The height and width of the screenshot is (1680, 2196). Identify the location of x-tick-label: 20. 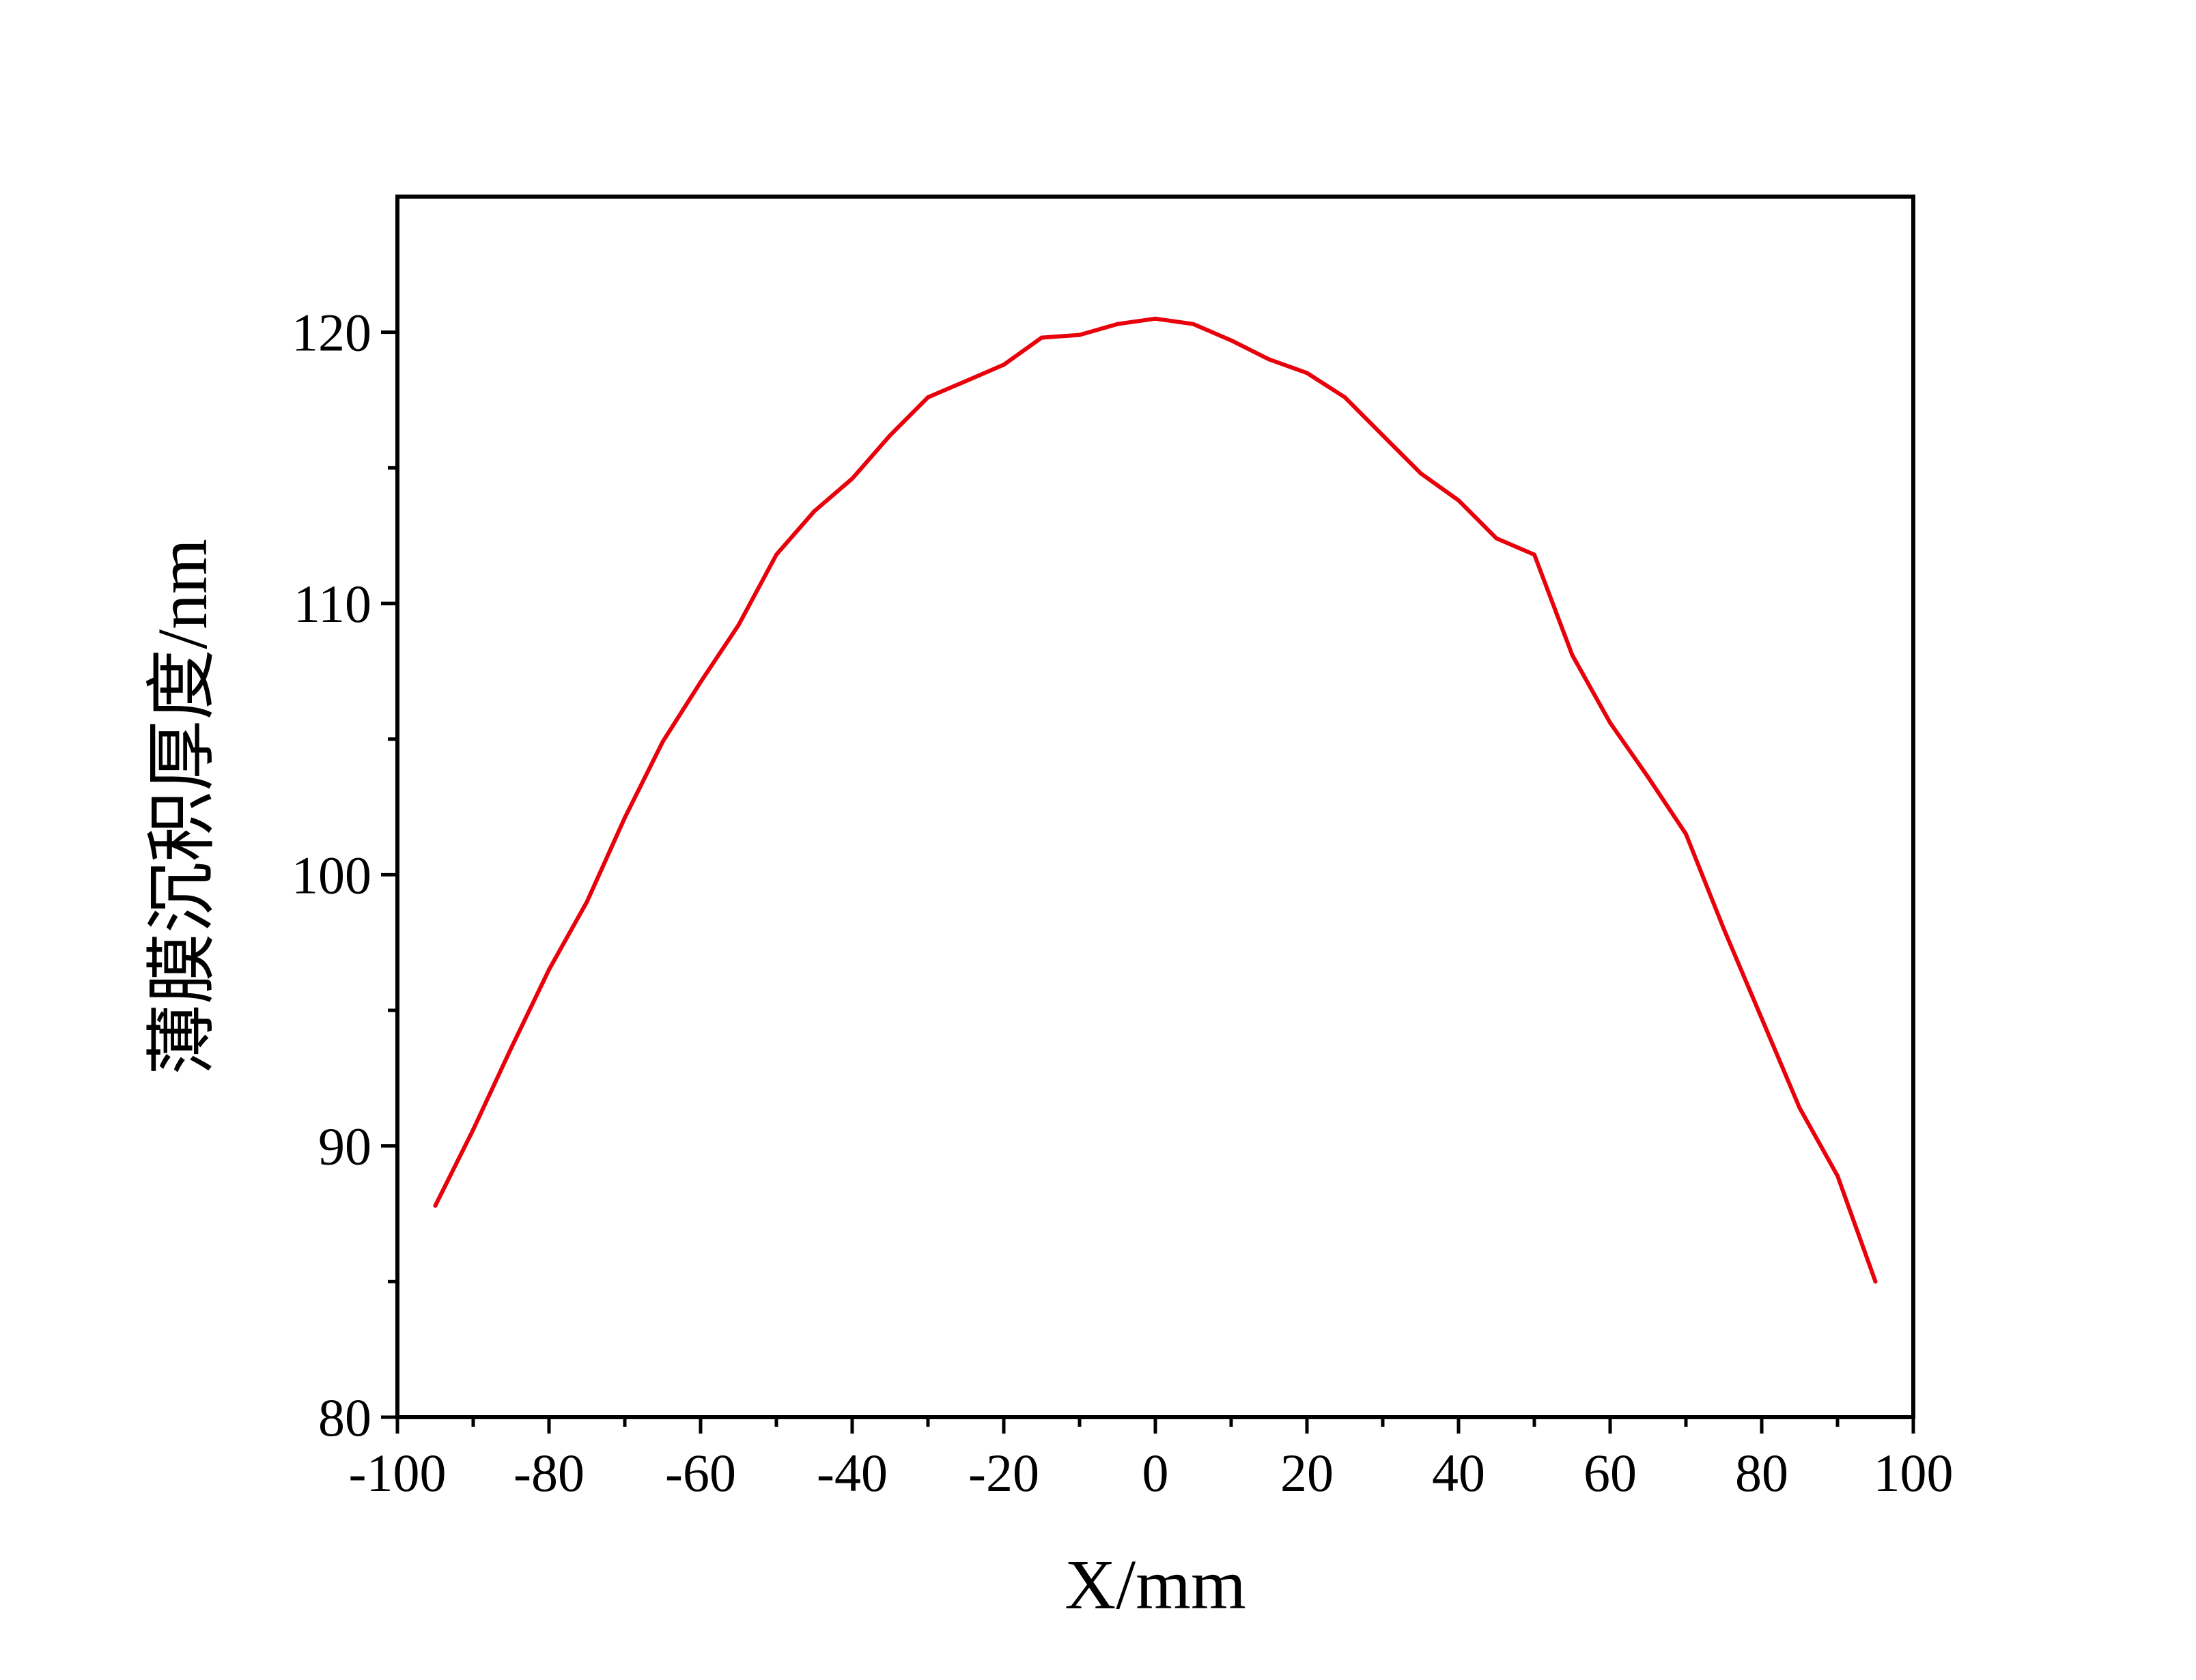
(1307, 1473).